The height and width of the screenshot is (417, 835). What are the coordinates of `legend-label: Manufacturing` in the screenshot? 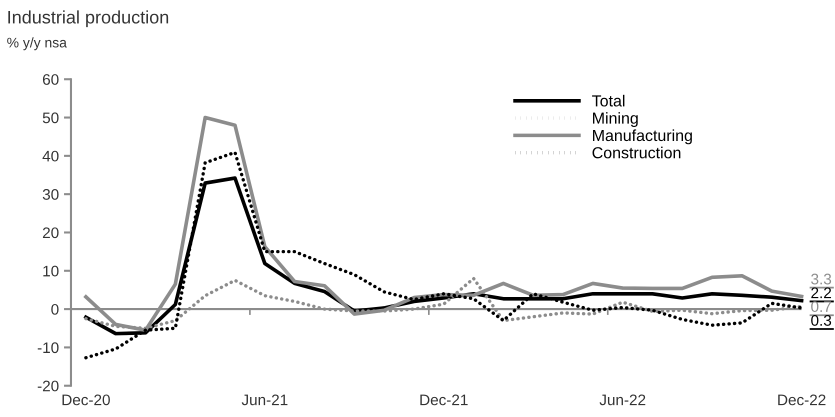 It's located at (642, 136).